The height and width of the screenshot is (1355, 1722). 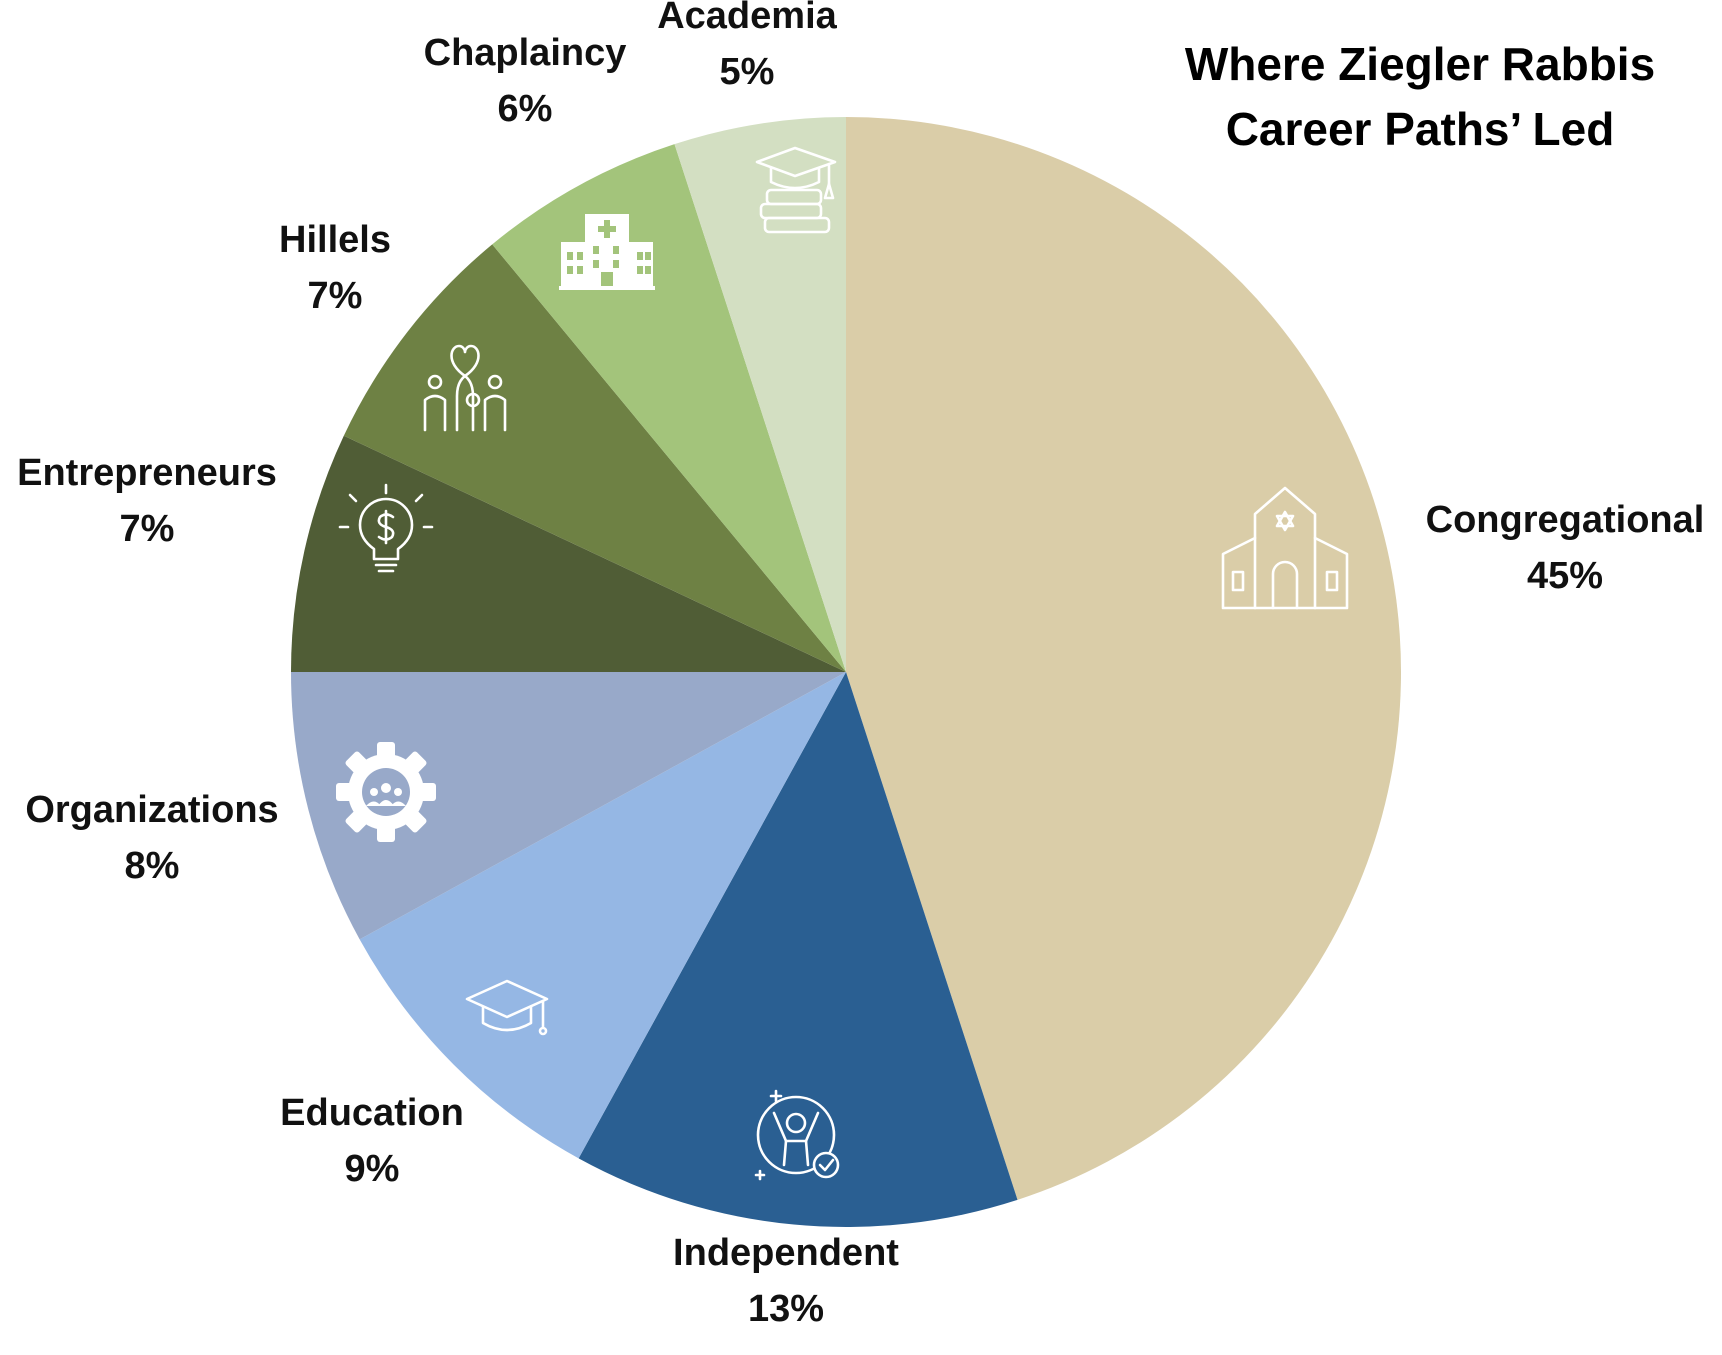 I want to click on slice-label-hillels: Hillels, so click(x=335, y=240).